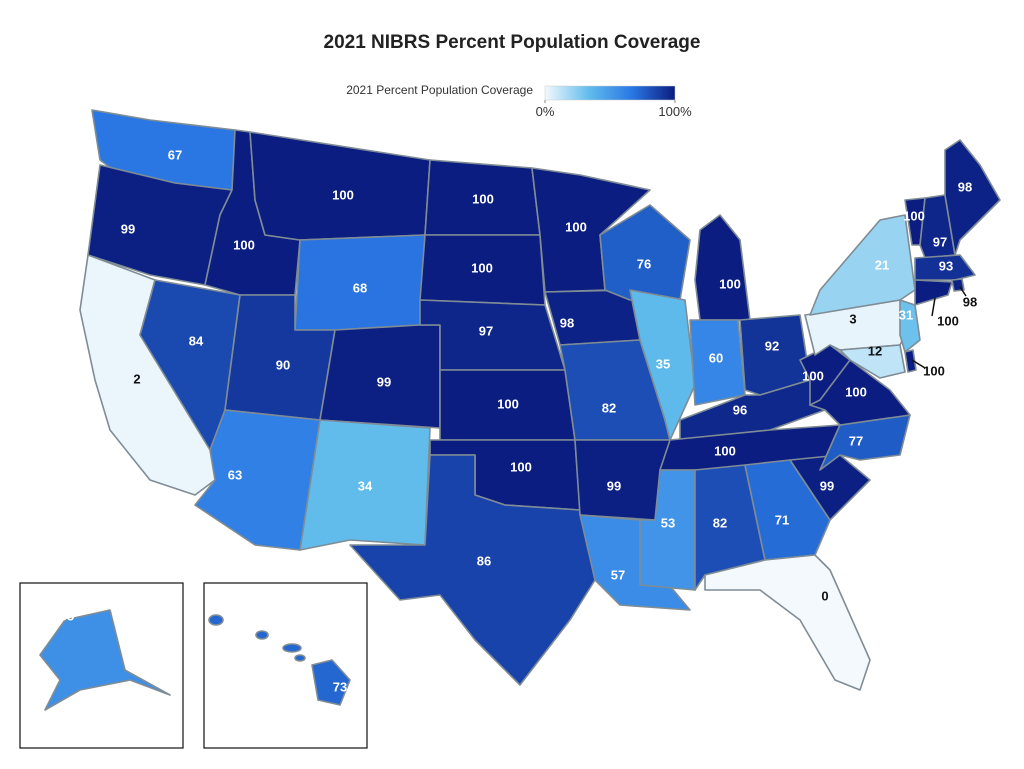 Image resolution: width=1024 pixels, height=769 pixels. What do you see at coordinates (875, 350) in the screenshot?
I see `region-label: 12` at bounding box center [875, 350].